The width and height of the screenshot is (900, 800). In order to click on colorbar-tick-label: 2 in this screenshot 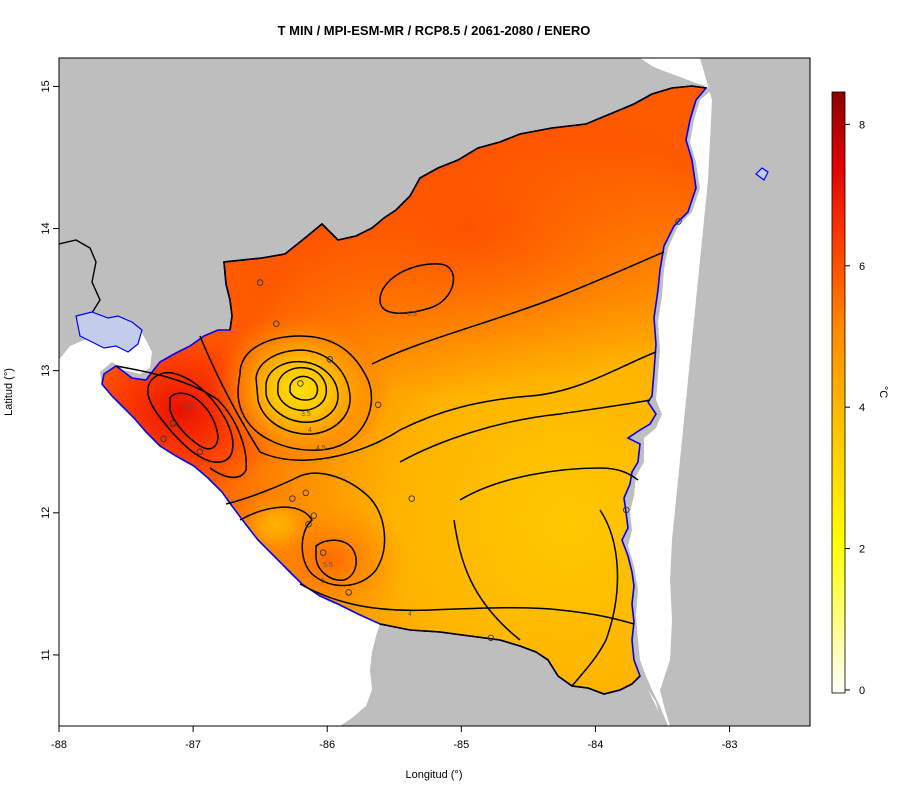, I will do `click(862, 550)`.